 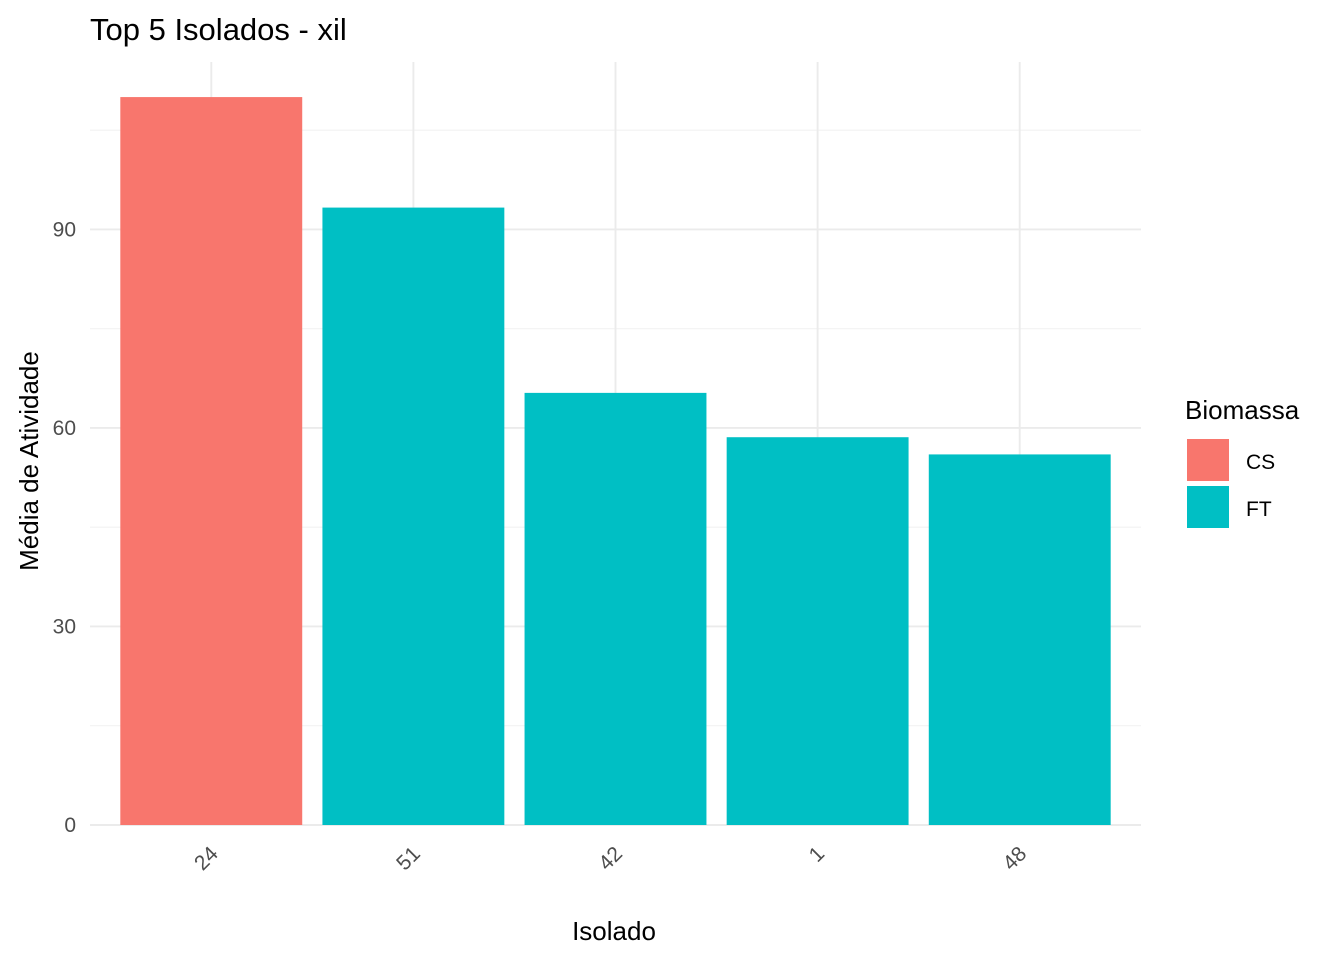 What do you see at coordinates (70, 825) in the screenshot?
I see `y-tick-label: 0` at bounding box center [70, 825].